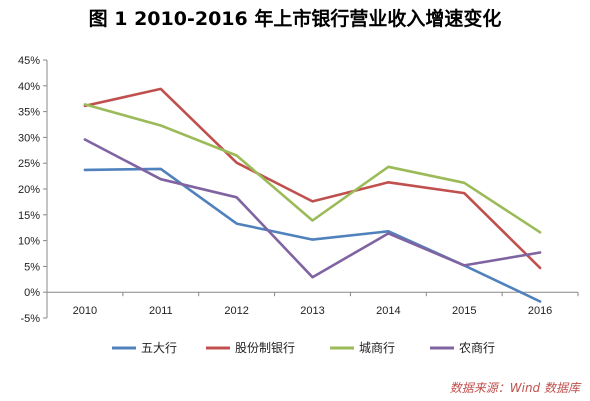  What do you see at coordinates (161, 311) in the screenshot?
I see `x-tick-label: 2011` at bounding box center [161, 311].